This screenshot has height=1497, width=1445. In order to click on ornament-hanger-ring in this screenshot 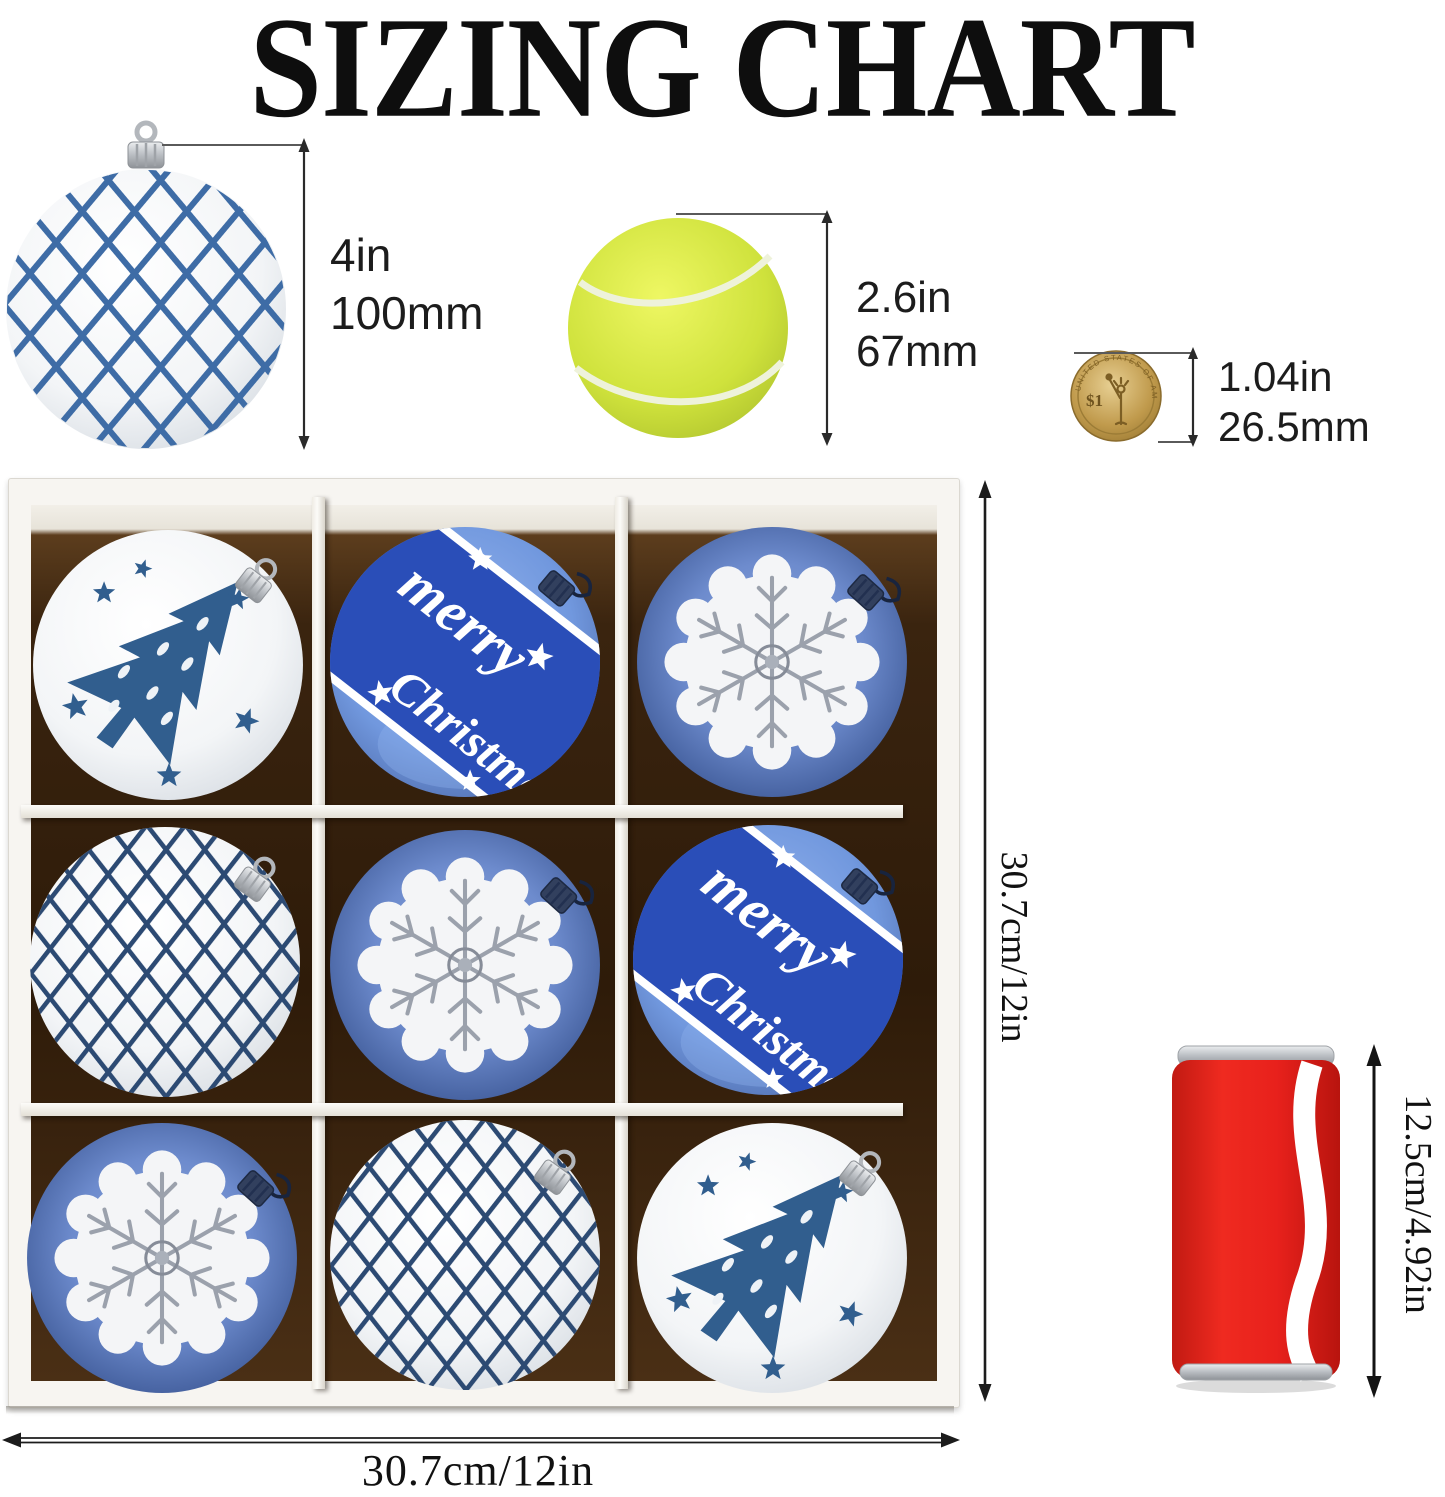, I will do `click(146, 132)`.